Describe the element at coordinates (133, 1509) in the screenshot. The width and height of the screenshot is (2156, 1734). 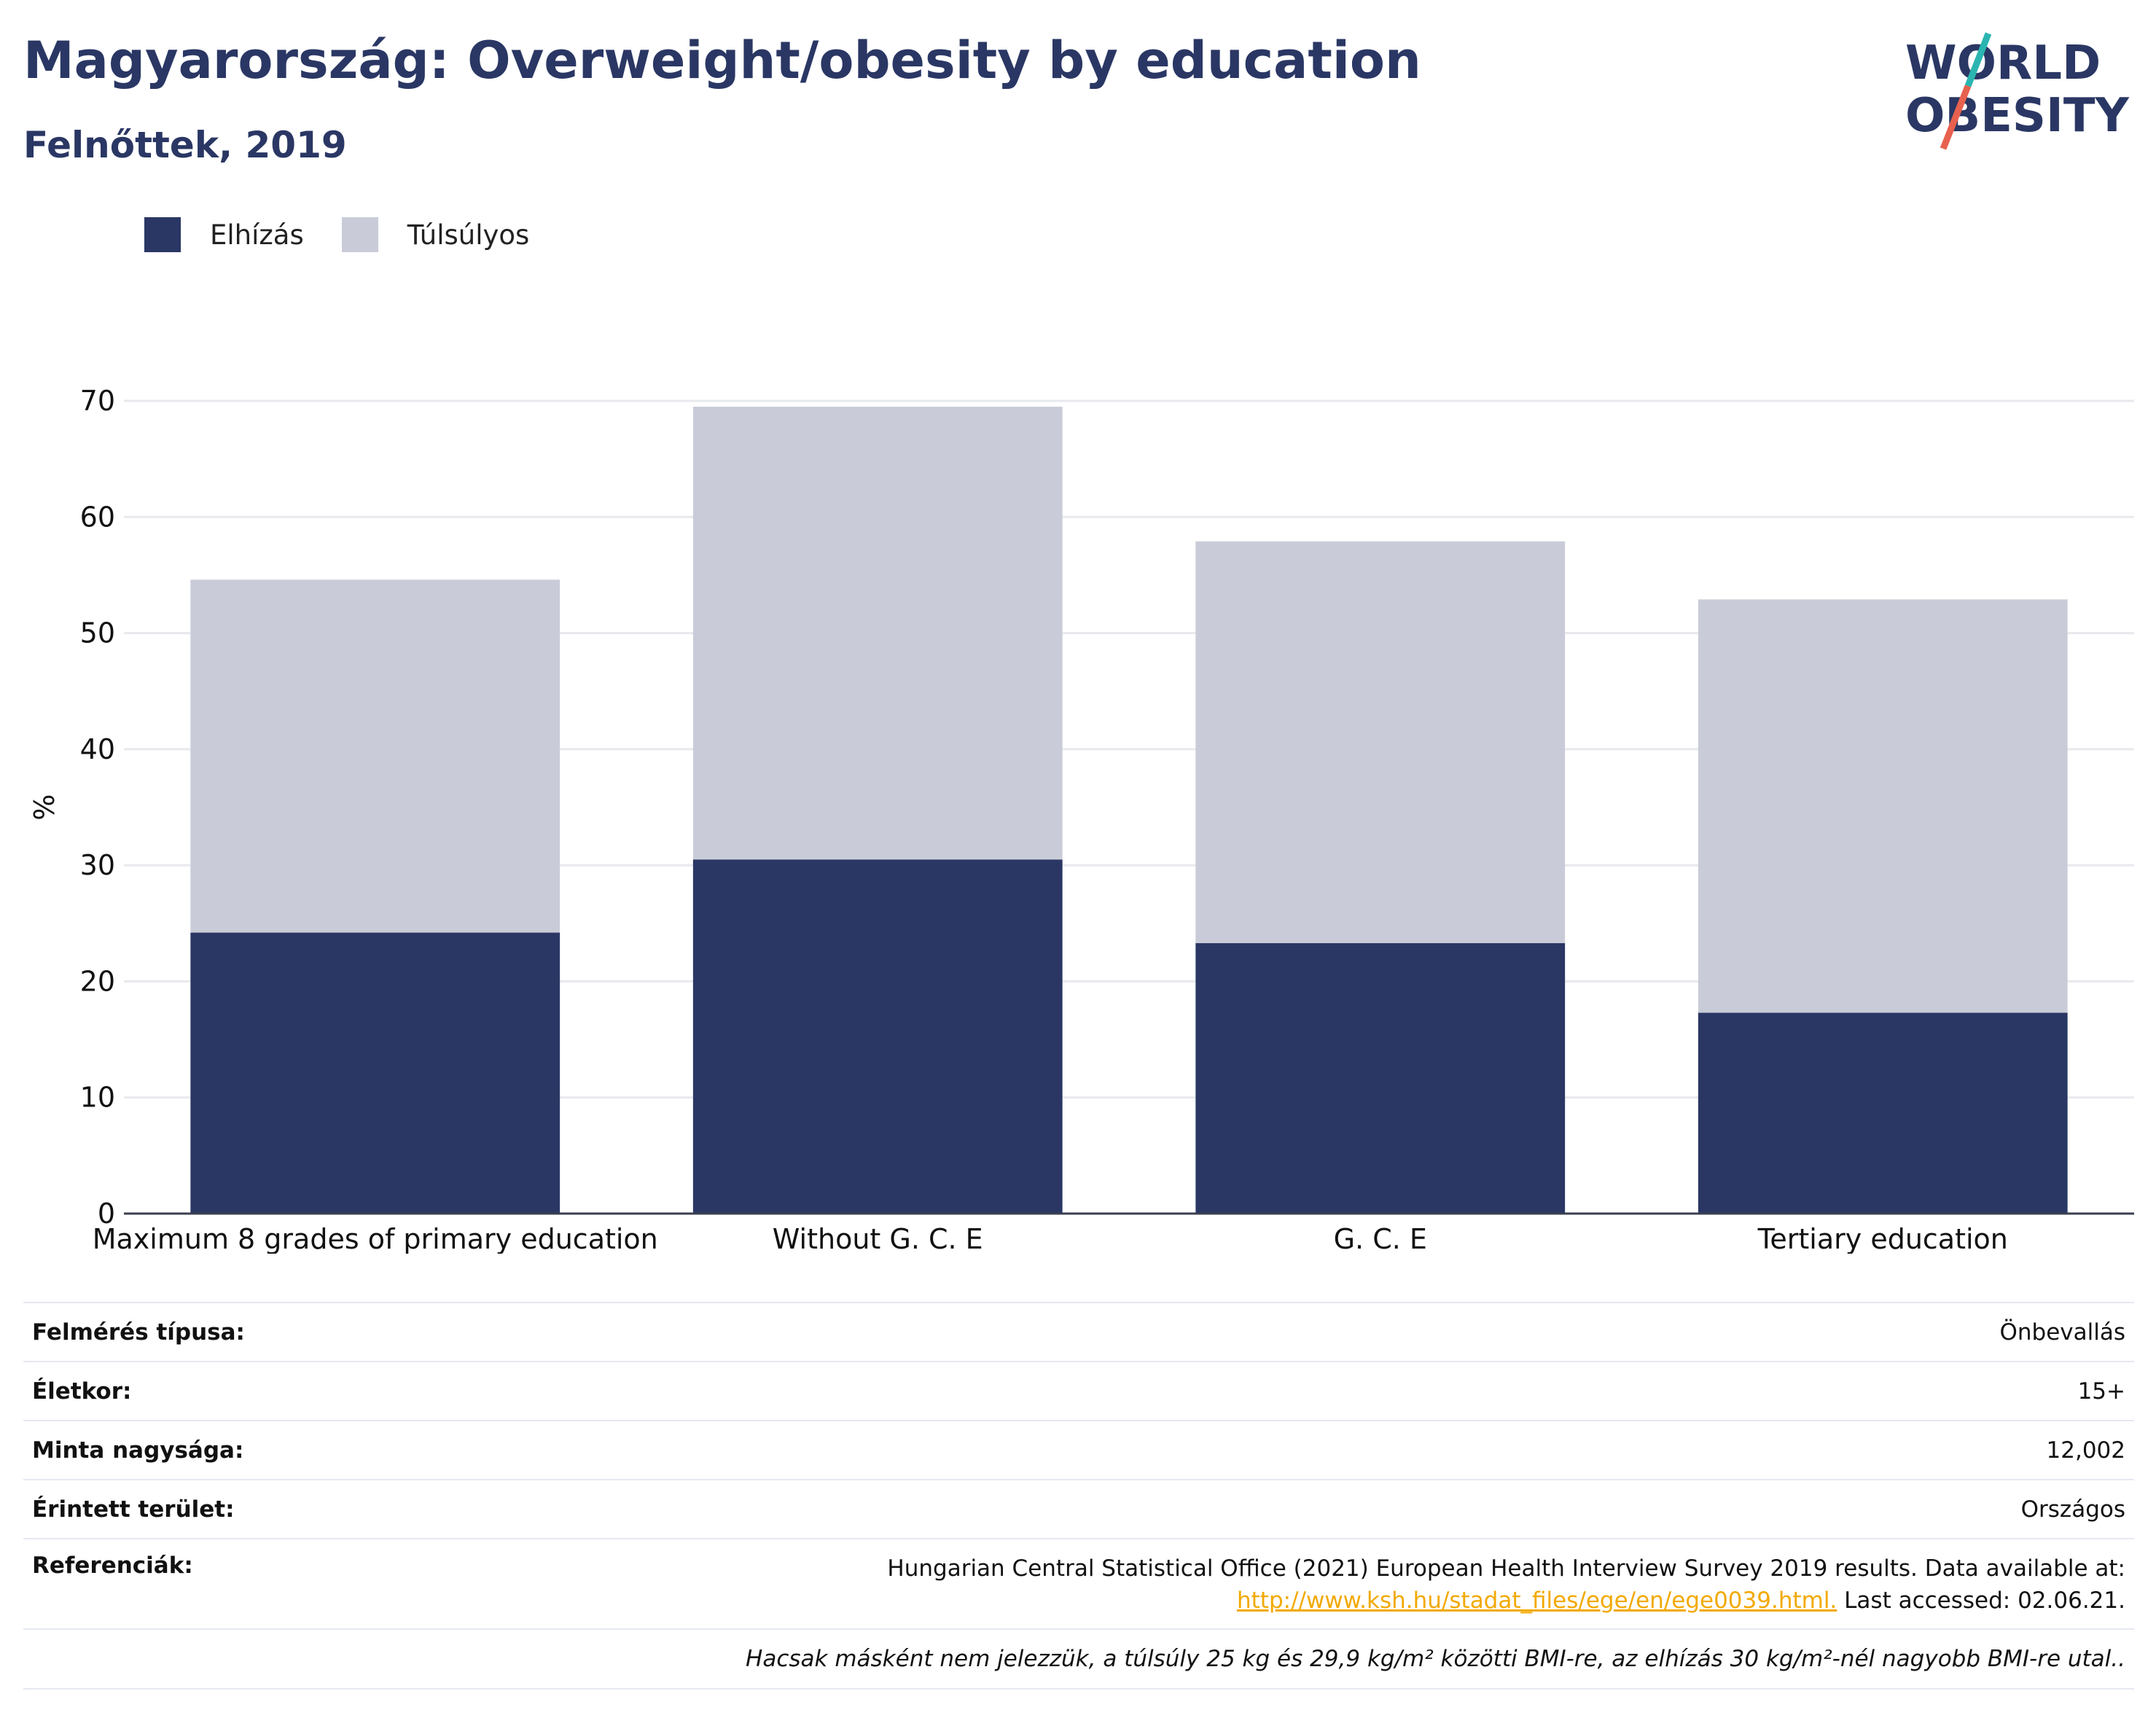
I see `info-key: Érintett terület:` at that location.